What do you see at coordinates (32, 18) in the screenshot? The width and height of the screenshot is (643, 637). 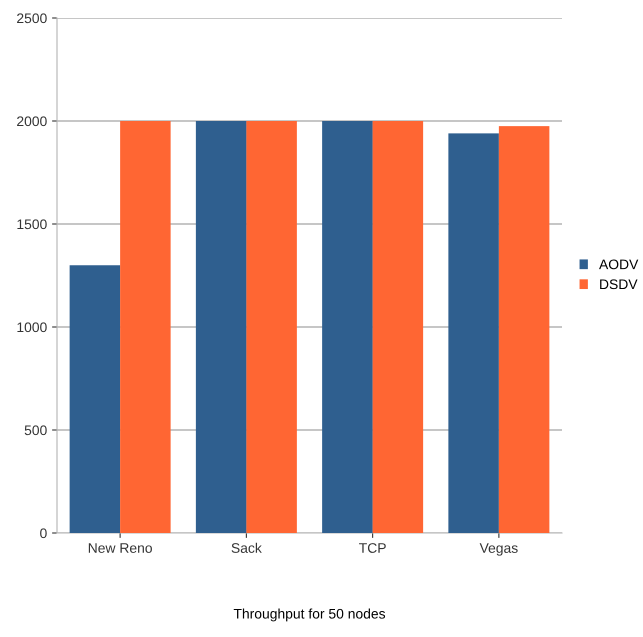 I see `y-tick-label: 2500` at bounding box center [32, 18].